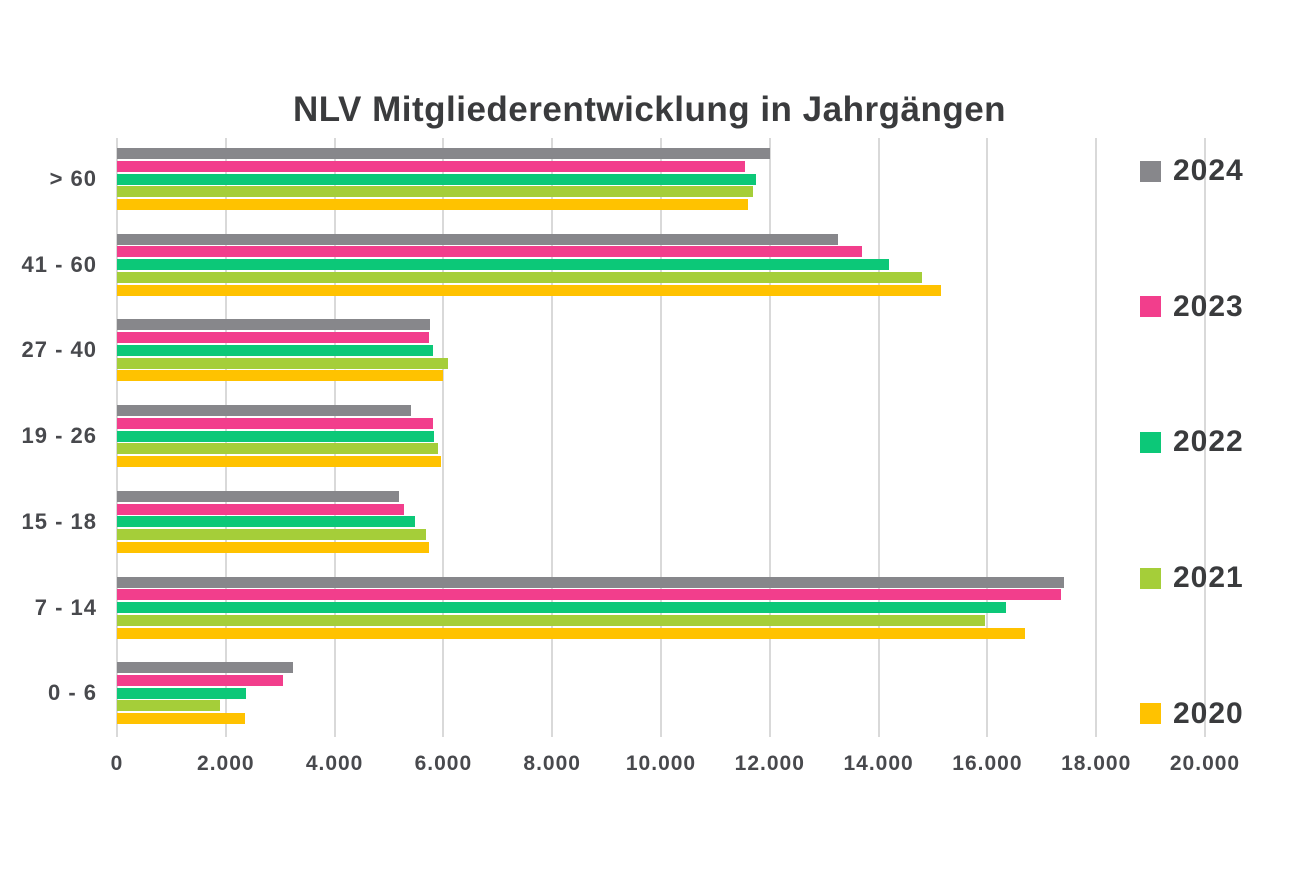 Image resolution: width=1299 pixels, height=874 pixels. What do you see at coordinates (1208, 170) in the screenshot?
I see `legend-label-2024: 2024` at bounding box center [1208, 170].